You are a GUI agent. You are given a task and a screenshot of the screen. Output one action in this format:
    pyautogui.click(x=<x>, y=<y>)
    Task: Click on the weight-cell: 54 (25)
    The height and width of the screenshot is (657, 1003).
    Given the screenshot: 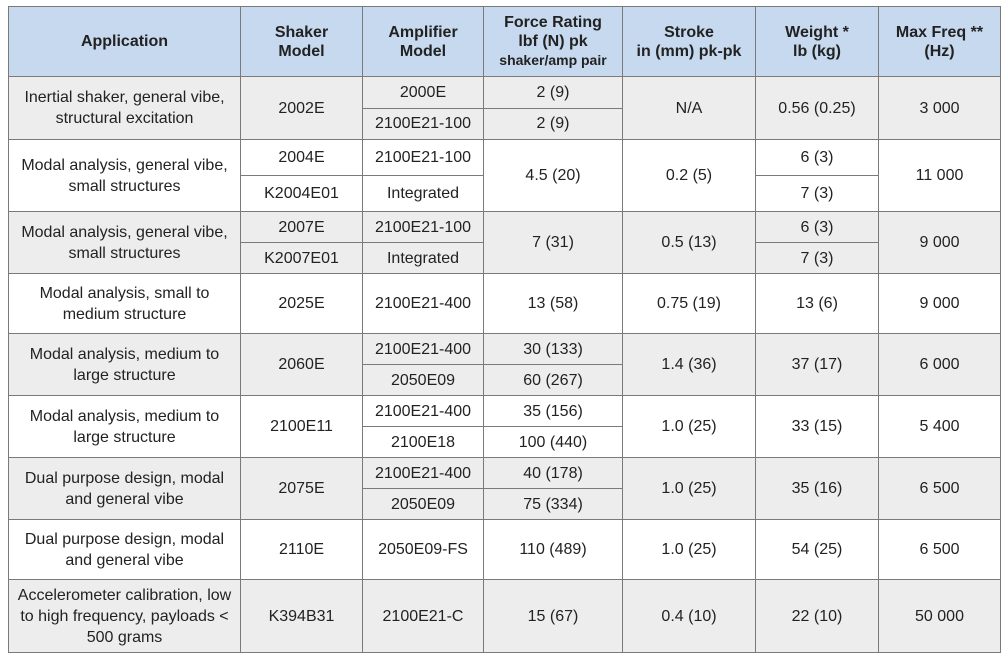 What is the action you would take?
    pyautogui.click(x=817, y=549)
    